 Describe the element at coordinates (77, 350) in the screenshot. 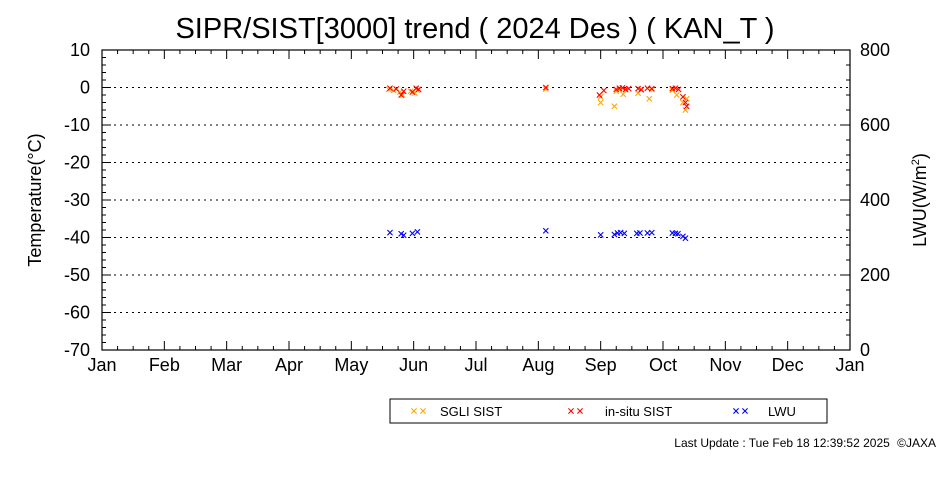

I see `y-tick-label: -70` at that location.